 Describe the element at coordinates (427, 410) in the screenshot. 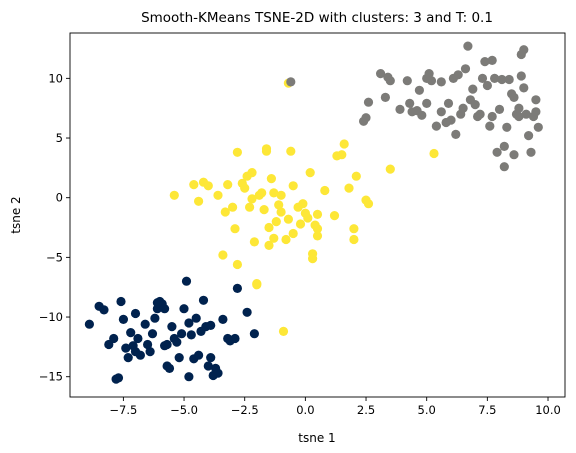

I see `x-tick-label: 5.0` at that location.